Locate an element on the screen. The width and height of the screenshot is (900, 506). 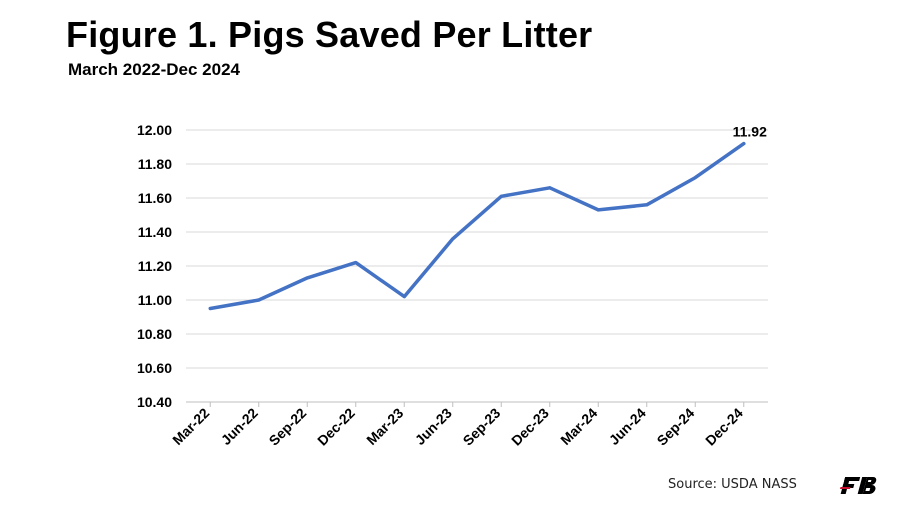
x-tick-label: Mar-23 is located at coordinates (384, 426).